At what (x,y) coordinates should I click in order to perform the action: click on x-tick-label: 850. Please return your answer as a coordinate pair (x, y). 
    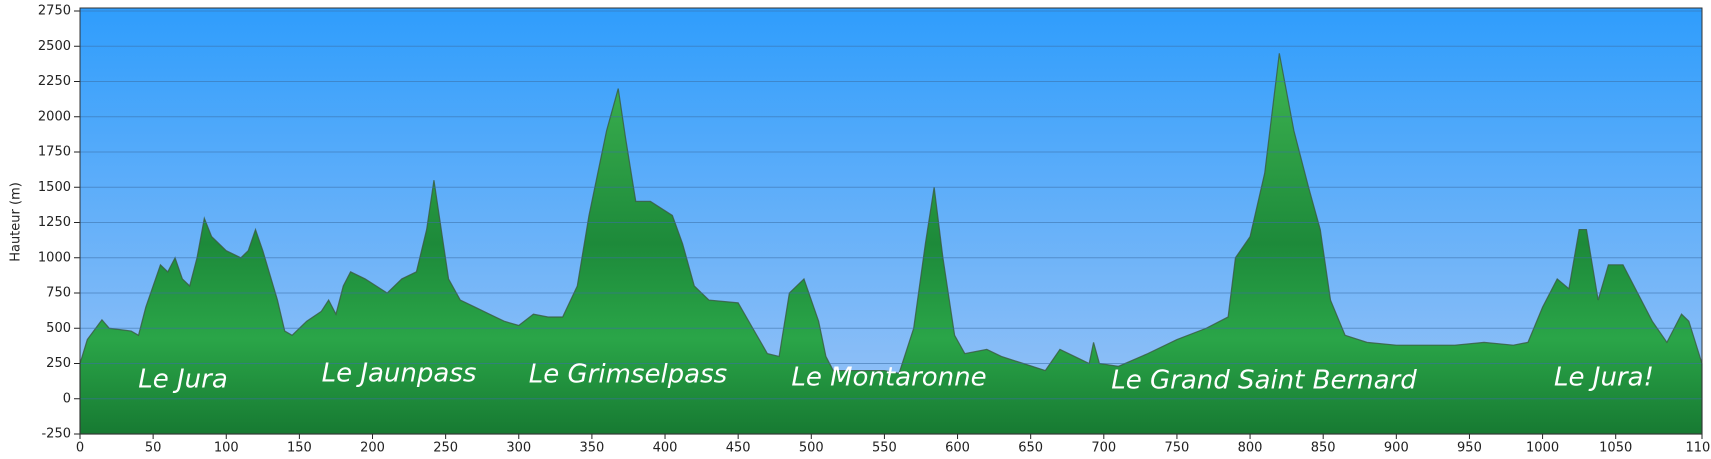
    Looking at the image, I should click on (1323, 448).